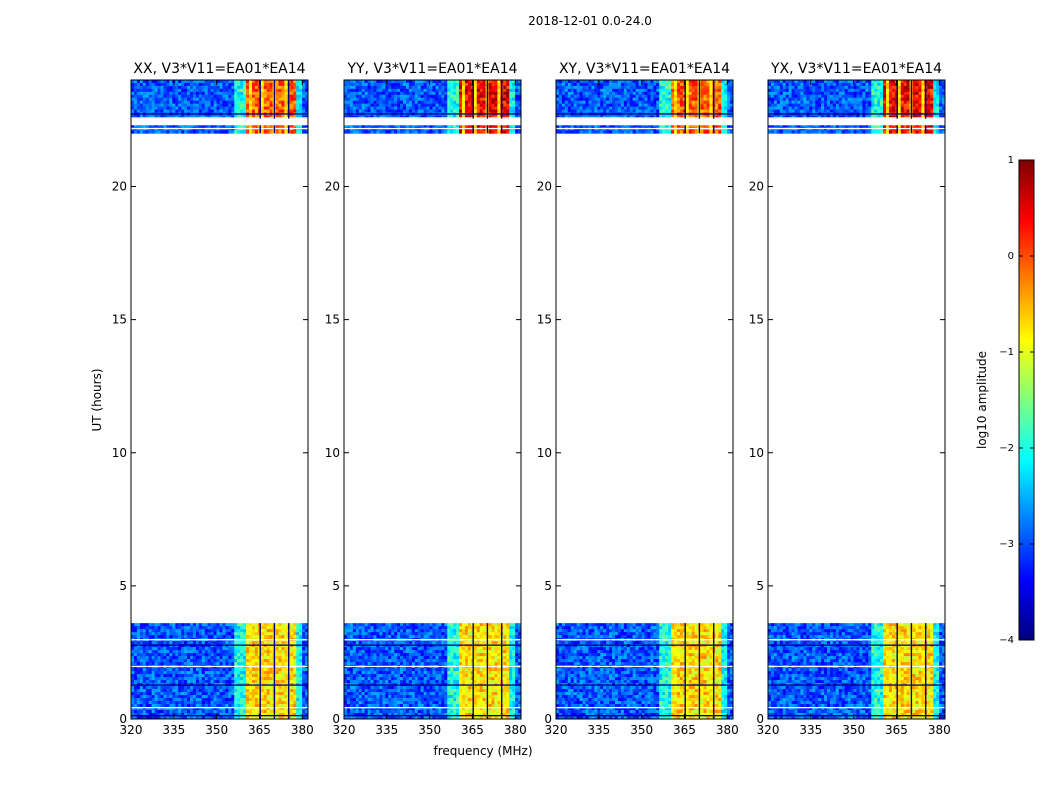 This screenshot has width=1050, height=800. I want to click on y-axis-label: UT (hours), so click(97, 399).